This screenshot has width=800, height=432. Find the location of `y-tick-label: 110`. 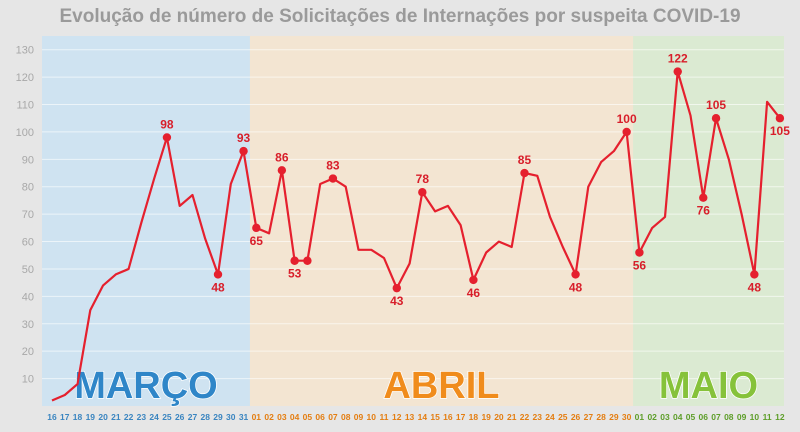

y-tick-label: 110 is located at coordinates (25, 106).